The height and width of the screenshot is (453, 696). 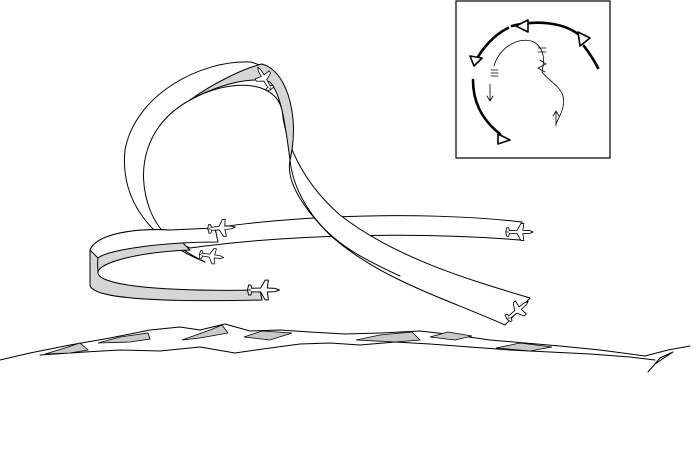 I want to click on ribbon-loop-inner-edge, so click(x=345, y=218).